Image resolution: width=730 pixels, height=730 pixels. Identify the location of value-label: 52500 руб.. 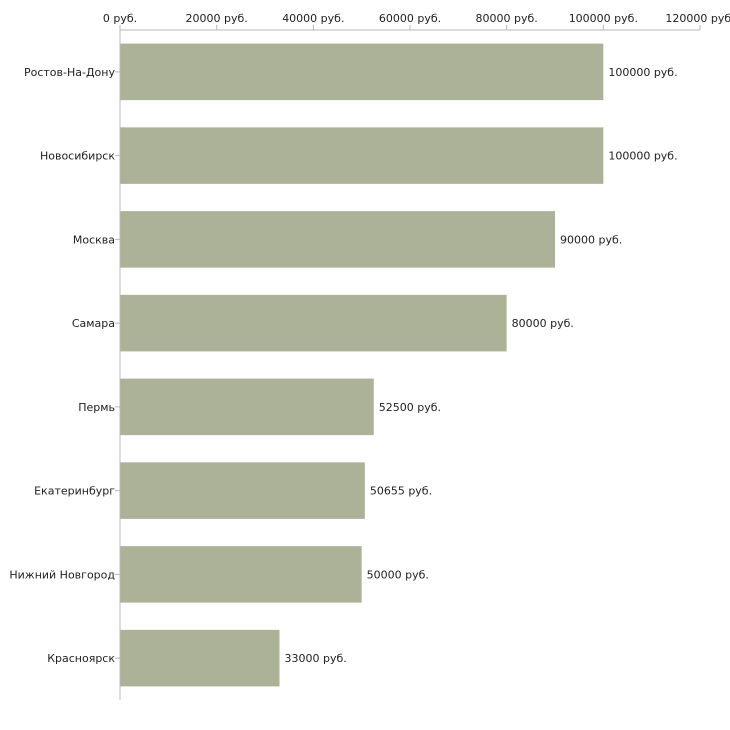
(410, 407).